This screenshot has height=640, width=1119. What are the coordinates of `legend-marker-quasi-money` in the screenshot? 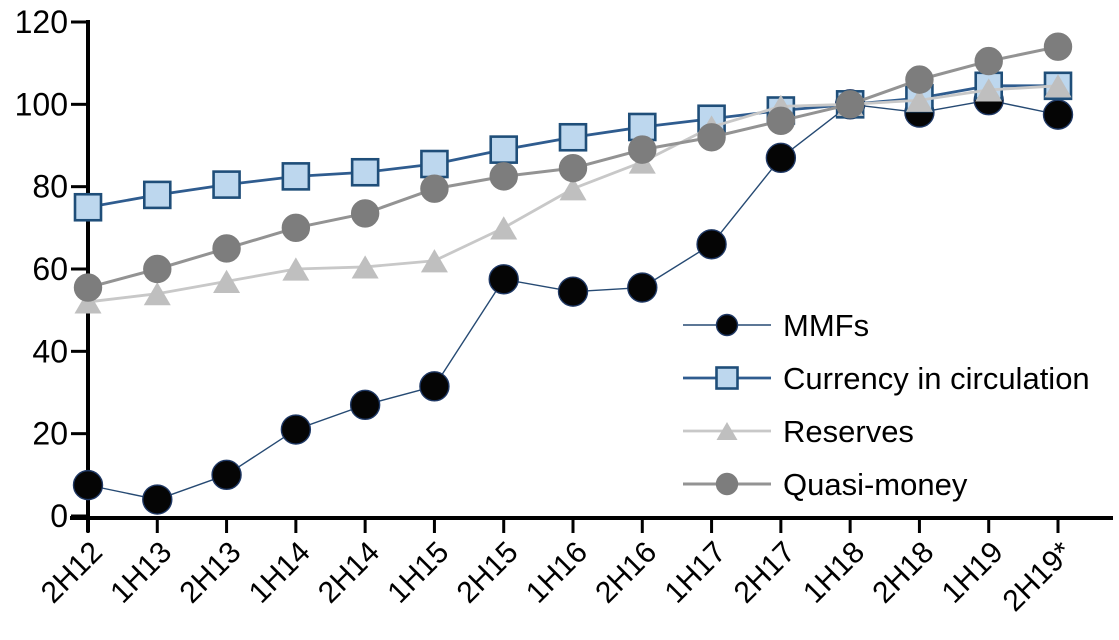 It's located at (727, 484).